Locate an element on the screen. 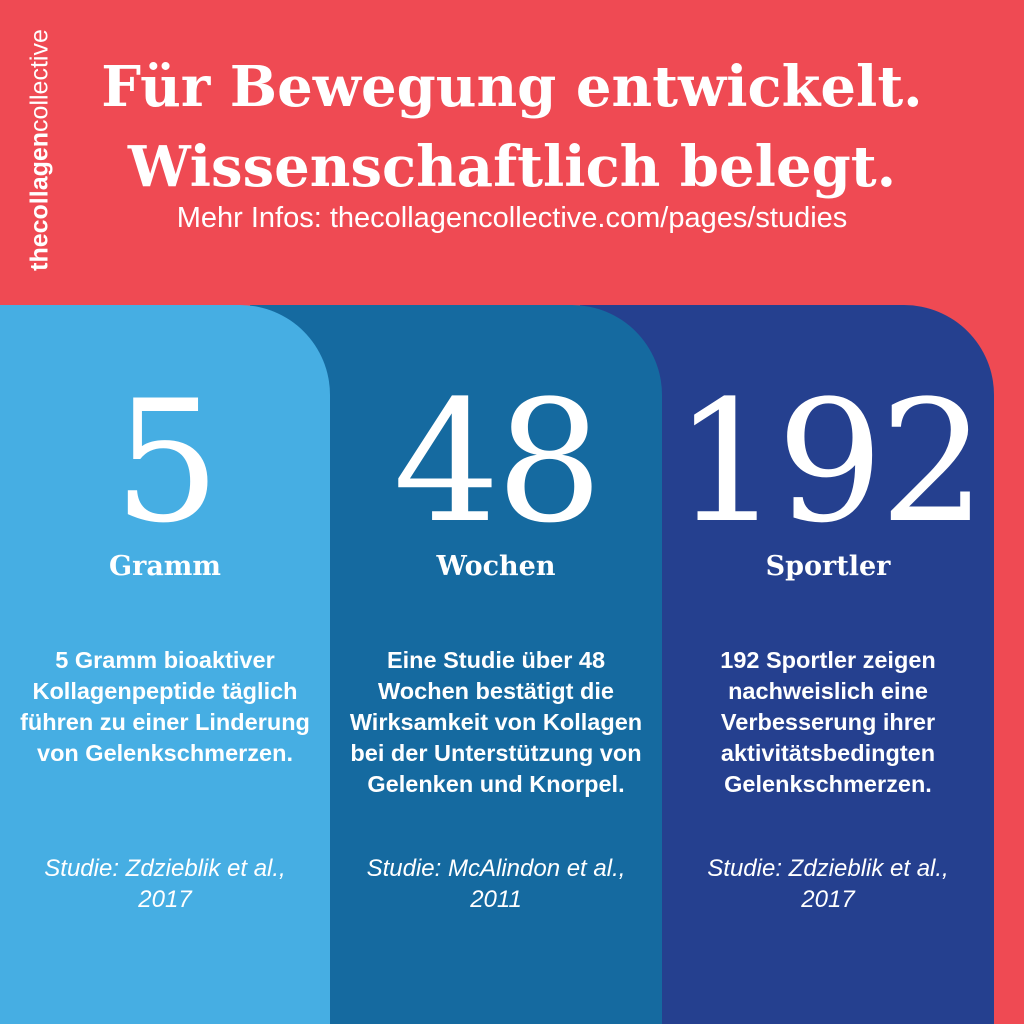 This screenshot has height=1024, width=1024. headline-line-1: Für Bewegung entwickelt. is located at coordinates (512, 87).